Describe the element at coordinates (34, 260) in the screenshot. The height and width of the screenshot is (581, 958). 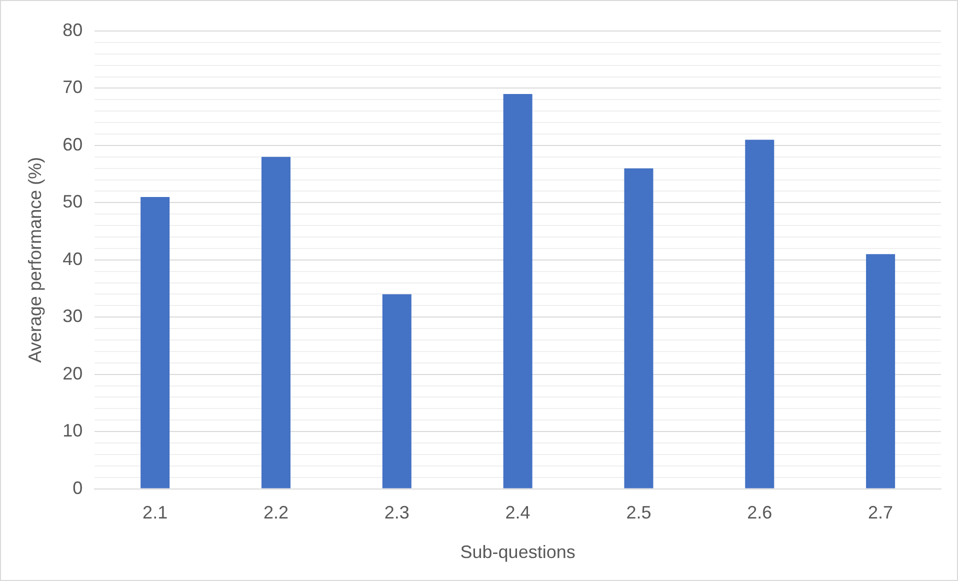
I see `y-axis-title: Average performance (%)` at that location.